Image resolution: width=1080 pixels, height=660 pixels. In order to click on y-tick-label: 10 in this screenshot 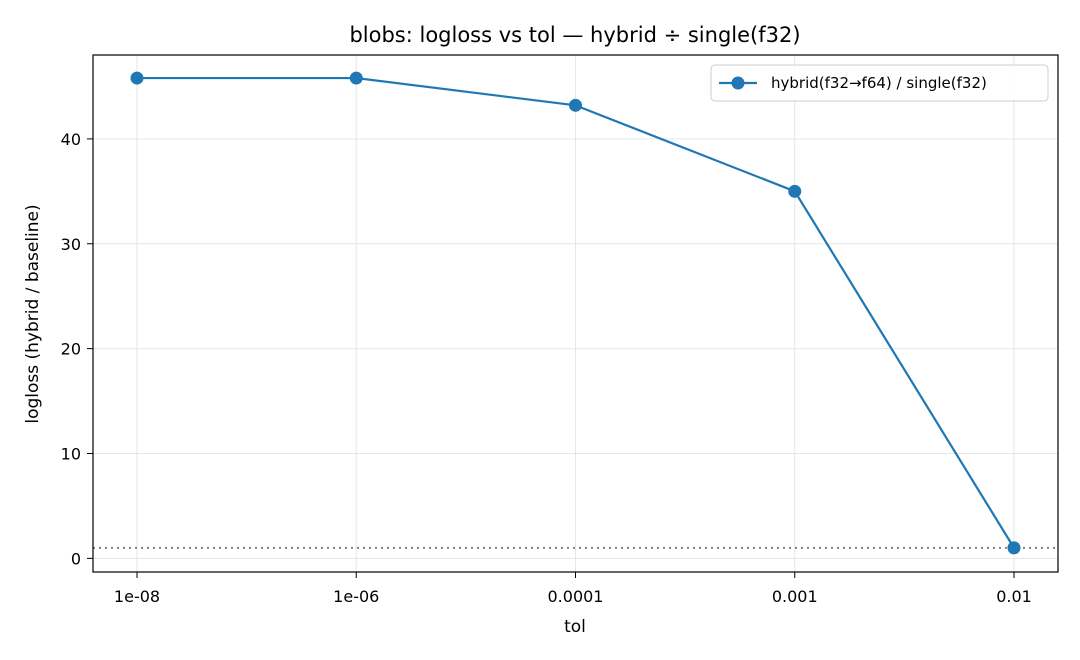, I will do `click(71, 453)`.